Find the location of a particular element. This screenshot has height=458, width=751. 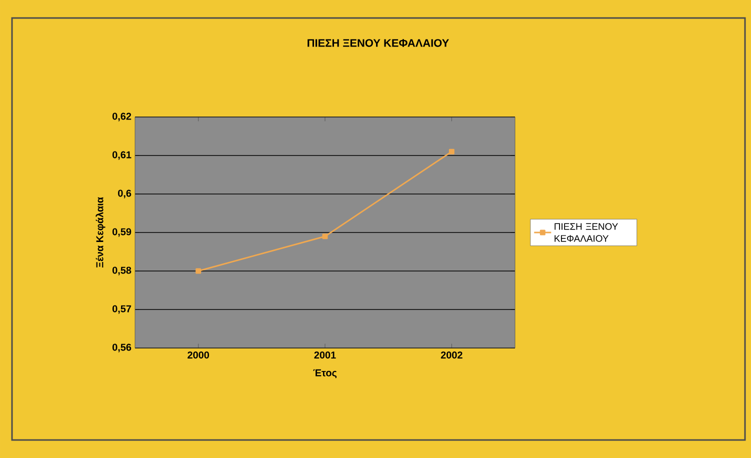

y-tick-label: 0,56 is located at coordinates (122, 348).